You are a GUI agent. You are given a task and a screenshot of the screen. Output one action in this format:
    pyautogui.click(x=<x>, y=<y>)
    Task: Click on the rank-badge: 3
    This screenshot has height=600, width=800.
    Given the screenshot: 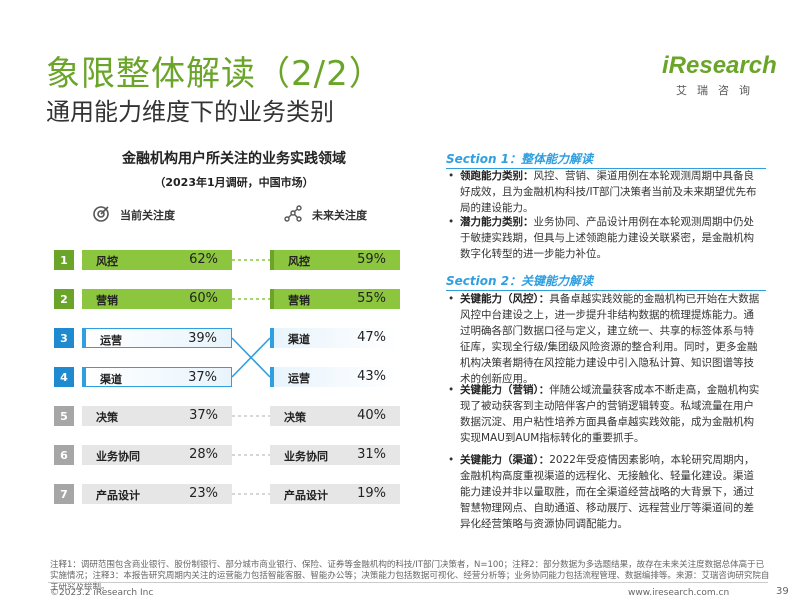 What is the action you would take?
    pyautogui.click(x=64, y=338)
    